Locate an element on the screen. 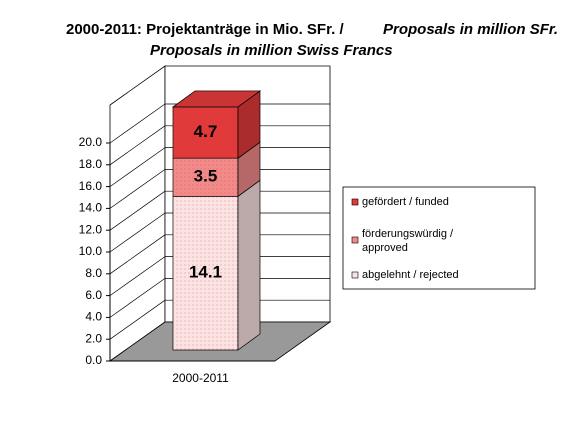 Image resolution: width=578 pixels, height=423 pixels. y-tick-label: 4.0 is located at coordinates (93, 317).